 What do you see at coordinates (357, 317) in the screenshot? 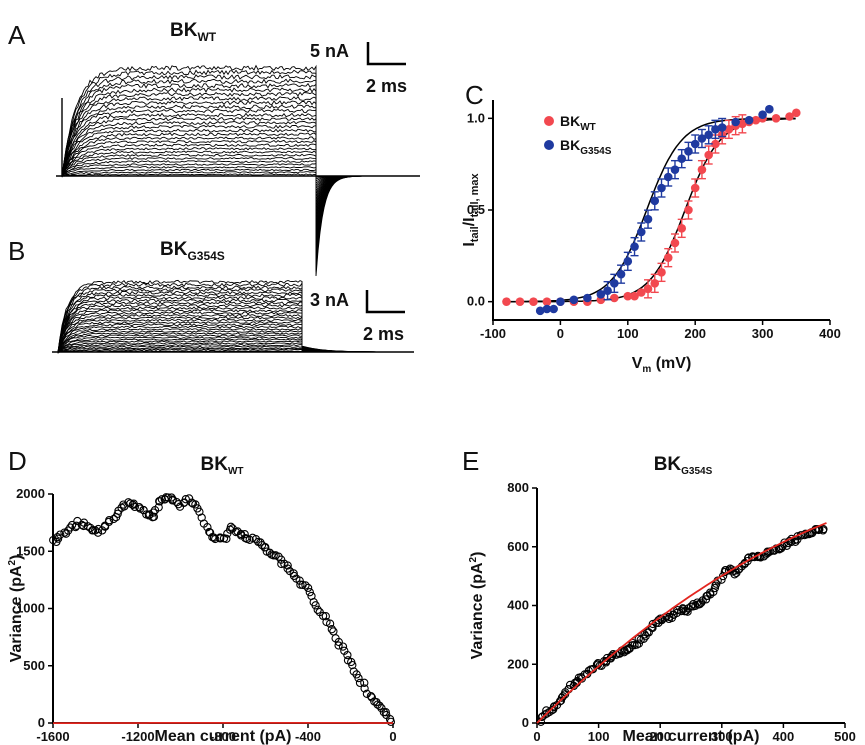
I see `panel-b-scale-bar: 3 nA 2 ms` at bounding box center [357, 317].